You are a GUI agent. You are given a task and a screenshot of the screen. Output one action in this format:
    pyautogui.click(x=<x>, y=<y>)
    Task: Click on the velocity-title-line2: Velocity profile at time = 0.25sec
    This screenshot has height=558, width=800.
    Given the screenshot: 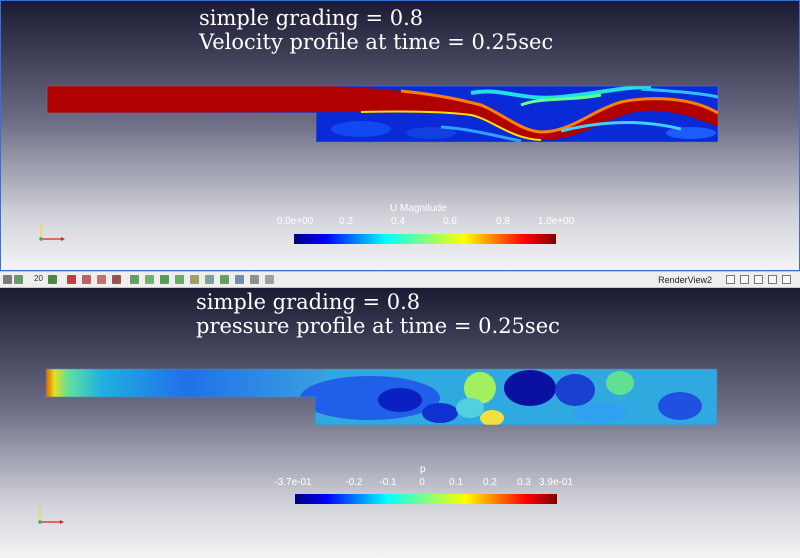 What is the action you would take?
    pyautogui.click(x=376, y=42)
    